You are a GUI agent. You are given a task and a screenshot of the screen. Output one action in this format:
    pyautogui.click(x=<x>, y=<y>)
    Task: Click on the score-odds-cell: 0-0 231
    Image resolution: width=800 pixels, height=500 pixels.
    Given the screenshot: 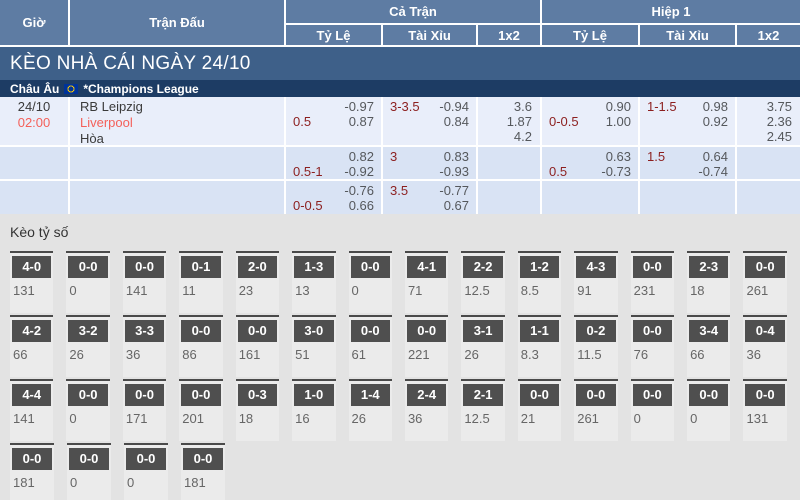 What is the action you would take?
    pyautogui.click(x=652, y=282)
    